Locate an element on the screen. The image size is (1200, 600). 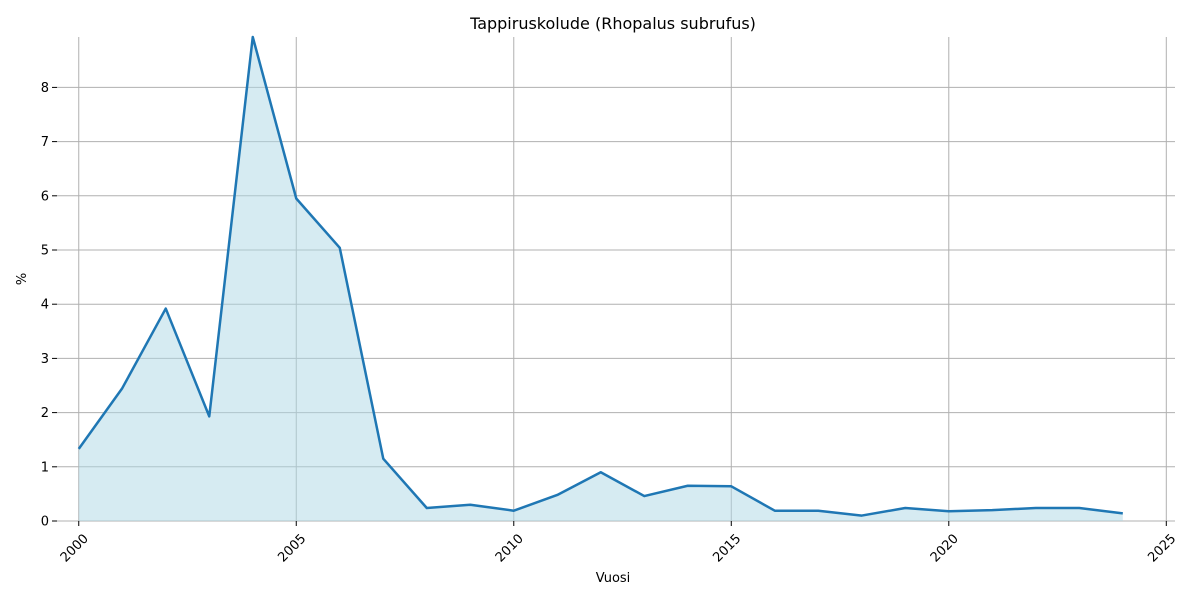
x-tick-label: 2005 is located at coordinates (292, 548).